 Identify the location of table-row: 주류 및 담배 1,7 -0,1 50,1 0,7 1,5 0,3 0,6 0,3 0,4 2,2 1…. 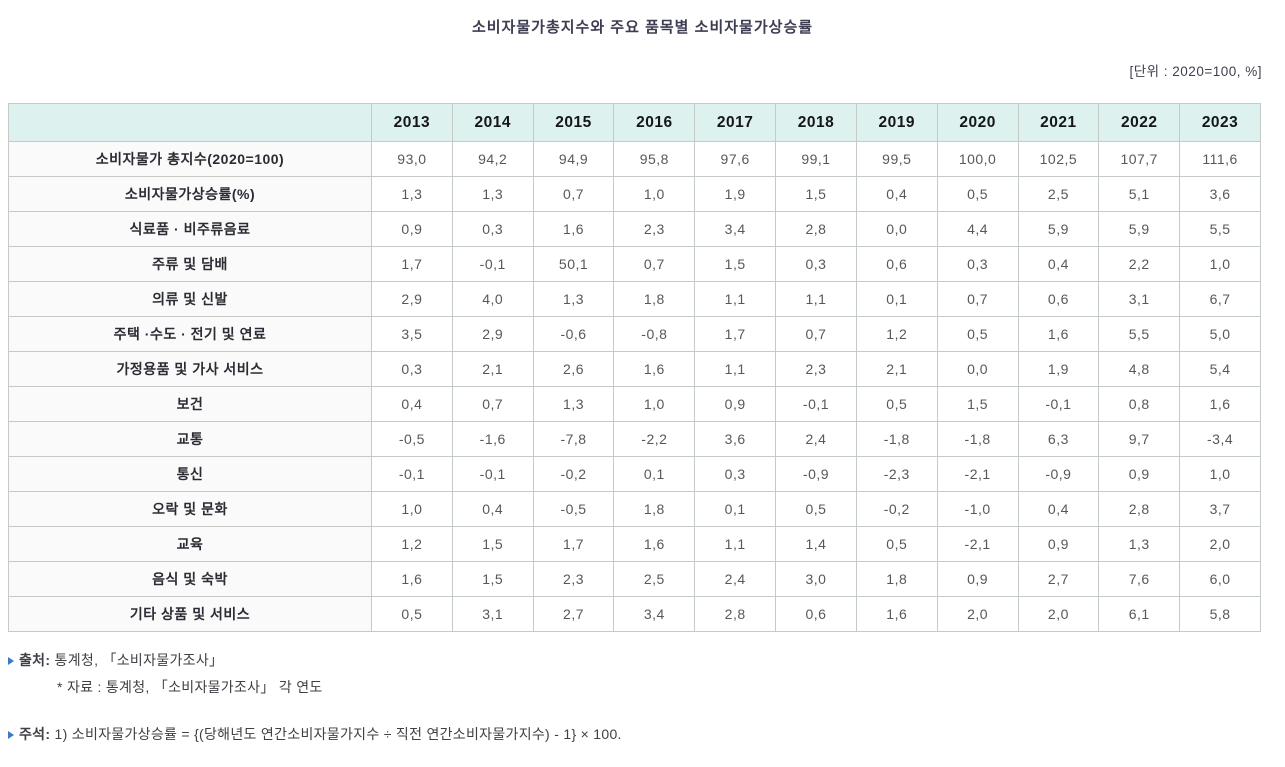
(634, 264).